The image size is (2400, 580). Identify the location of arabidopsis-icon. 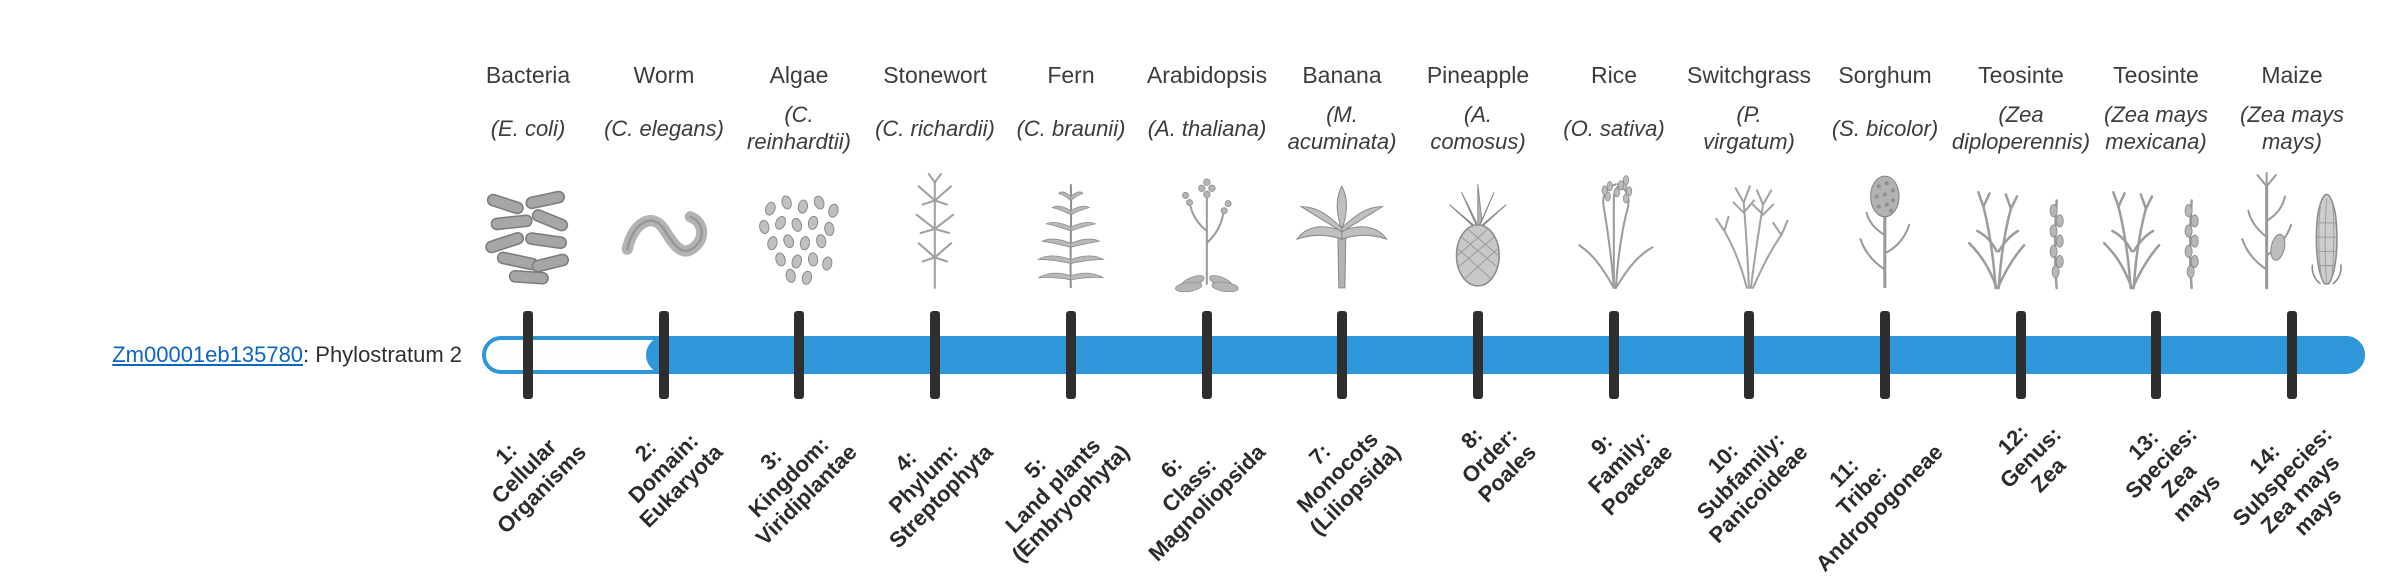
(1207, 229).